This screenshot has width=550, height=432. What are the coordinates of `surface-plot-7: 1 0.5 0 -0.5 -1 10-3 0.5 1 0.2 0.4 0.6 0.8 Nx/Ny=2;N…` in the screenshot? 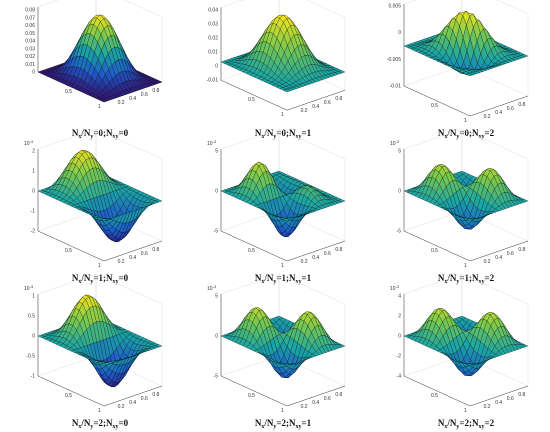 It's located at (93, 351).